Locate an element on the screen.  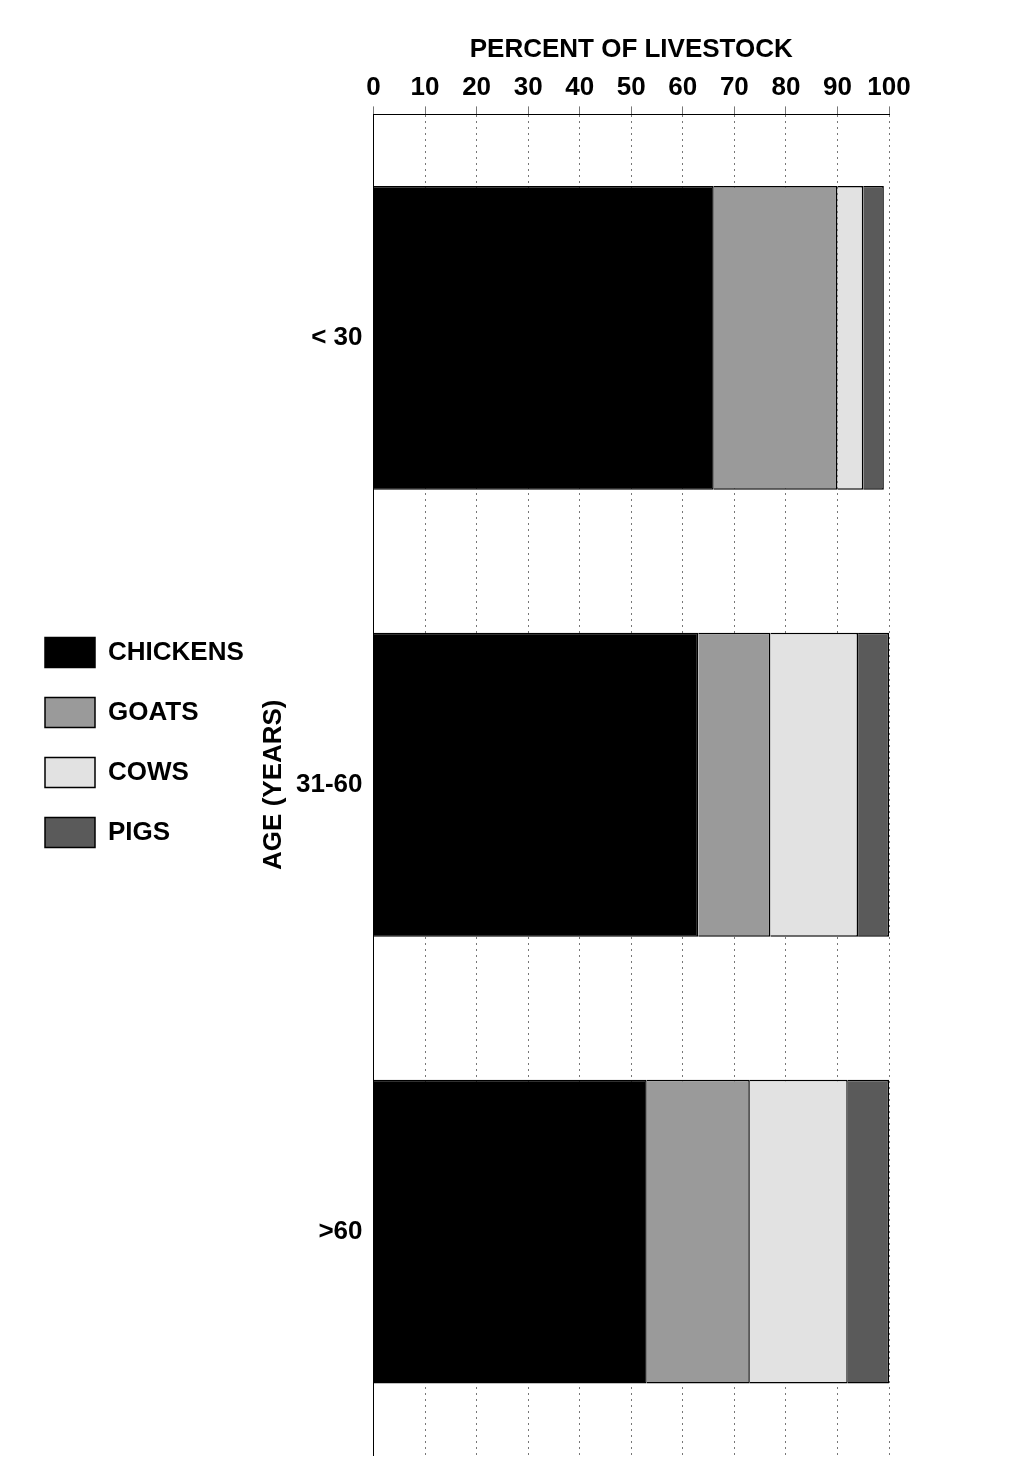
x-tick-label: 70 is located at coordinates (734, 85).